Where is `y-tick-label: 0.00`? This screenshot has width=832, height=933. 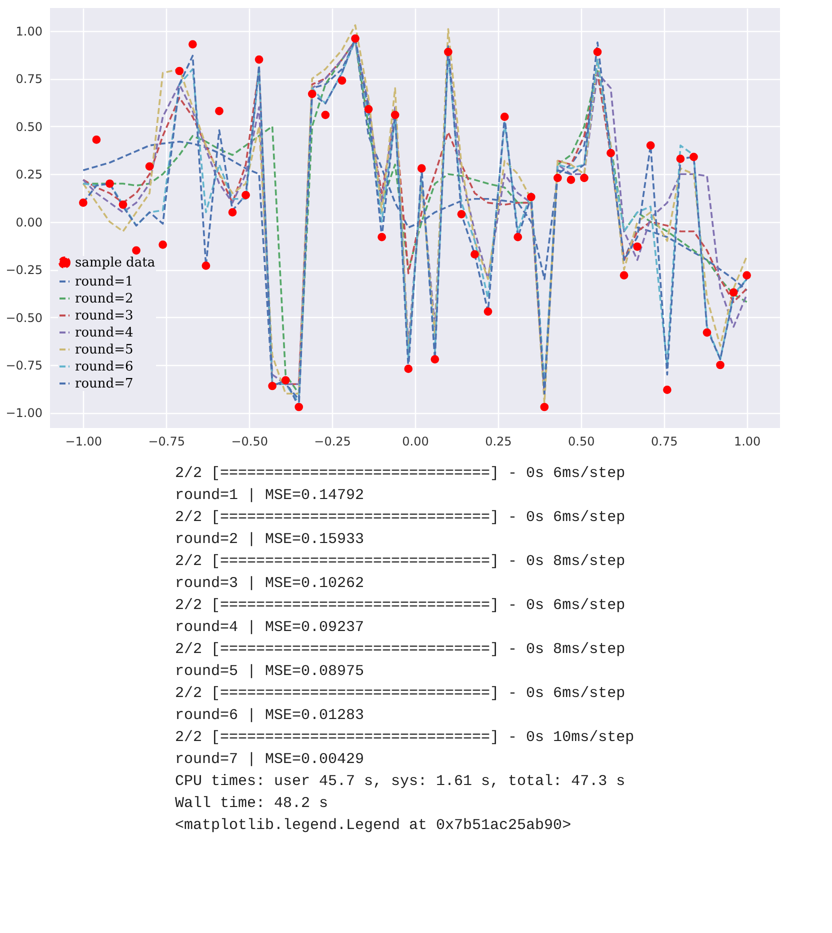 y-tick-label: 0.00 is located at coordinates (29, 222).